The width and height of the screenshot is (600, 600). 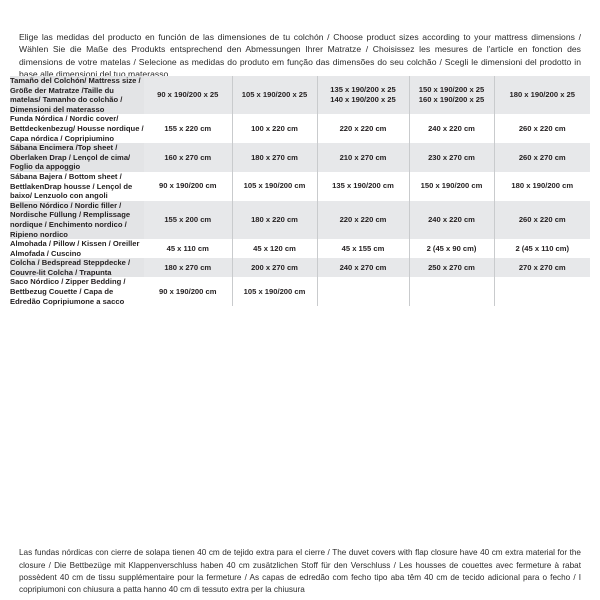 What do you see at coordinates (451, 186) in the screenshot?
I see `row-value-cell: 150 x 190/200 cm` at bounding box center [451, 186].